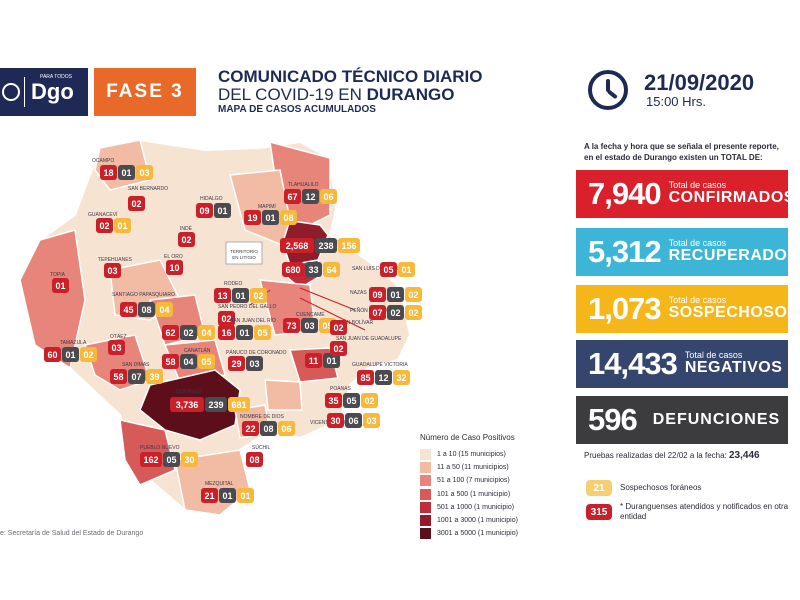  I want to click on legend-label: 3001 a 5000 (1 municipio), so click(477, 534).